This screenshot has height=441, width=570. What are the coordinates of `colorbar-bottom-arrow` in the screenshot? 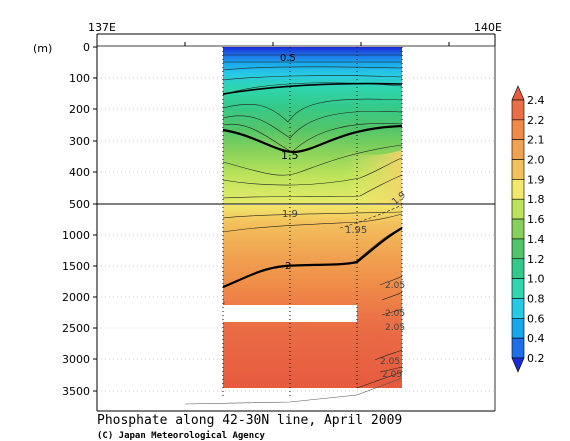 It's located at (518, 365).